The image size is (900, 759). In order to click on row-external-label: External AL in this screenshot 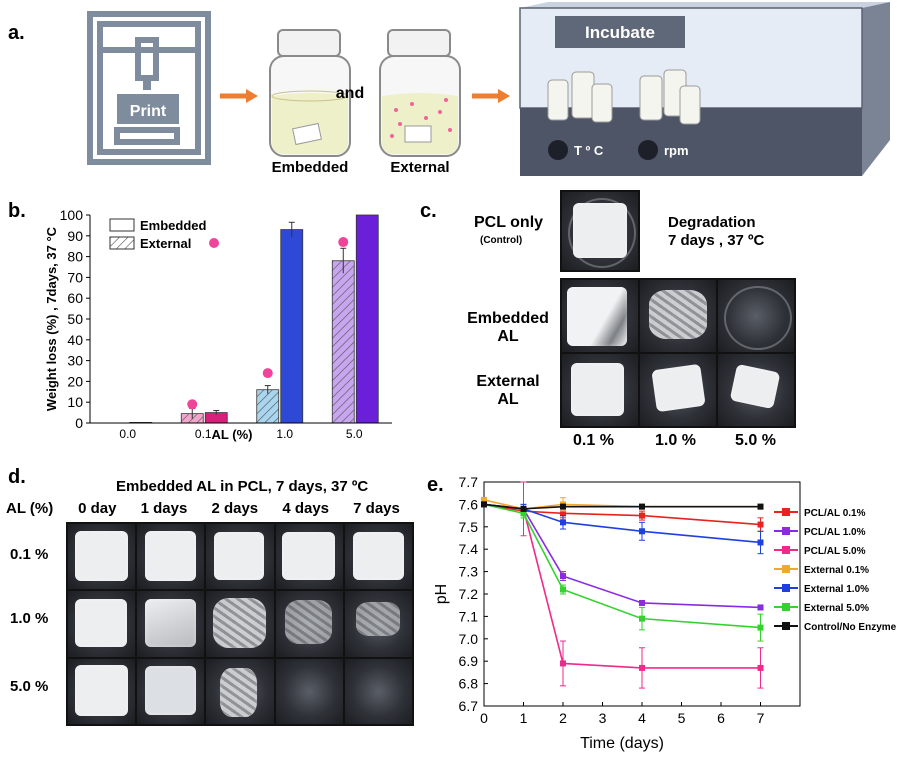, I will do `click(508, 391)`.